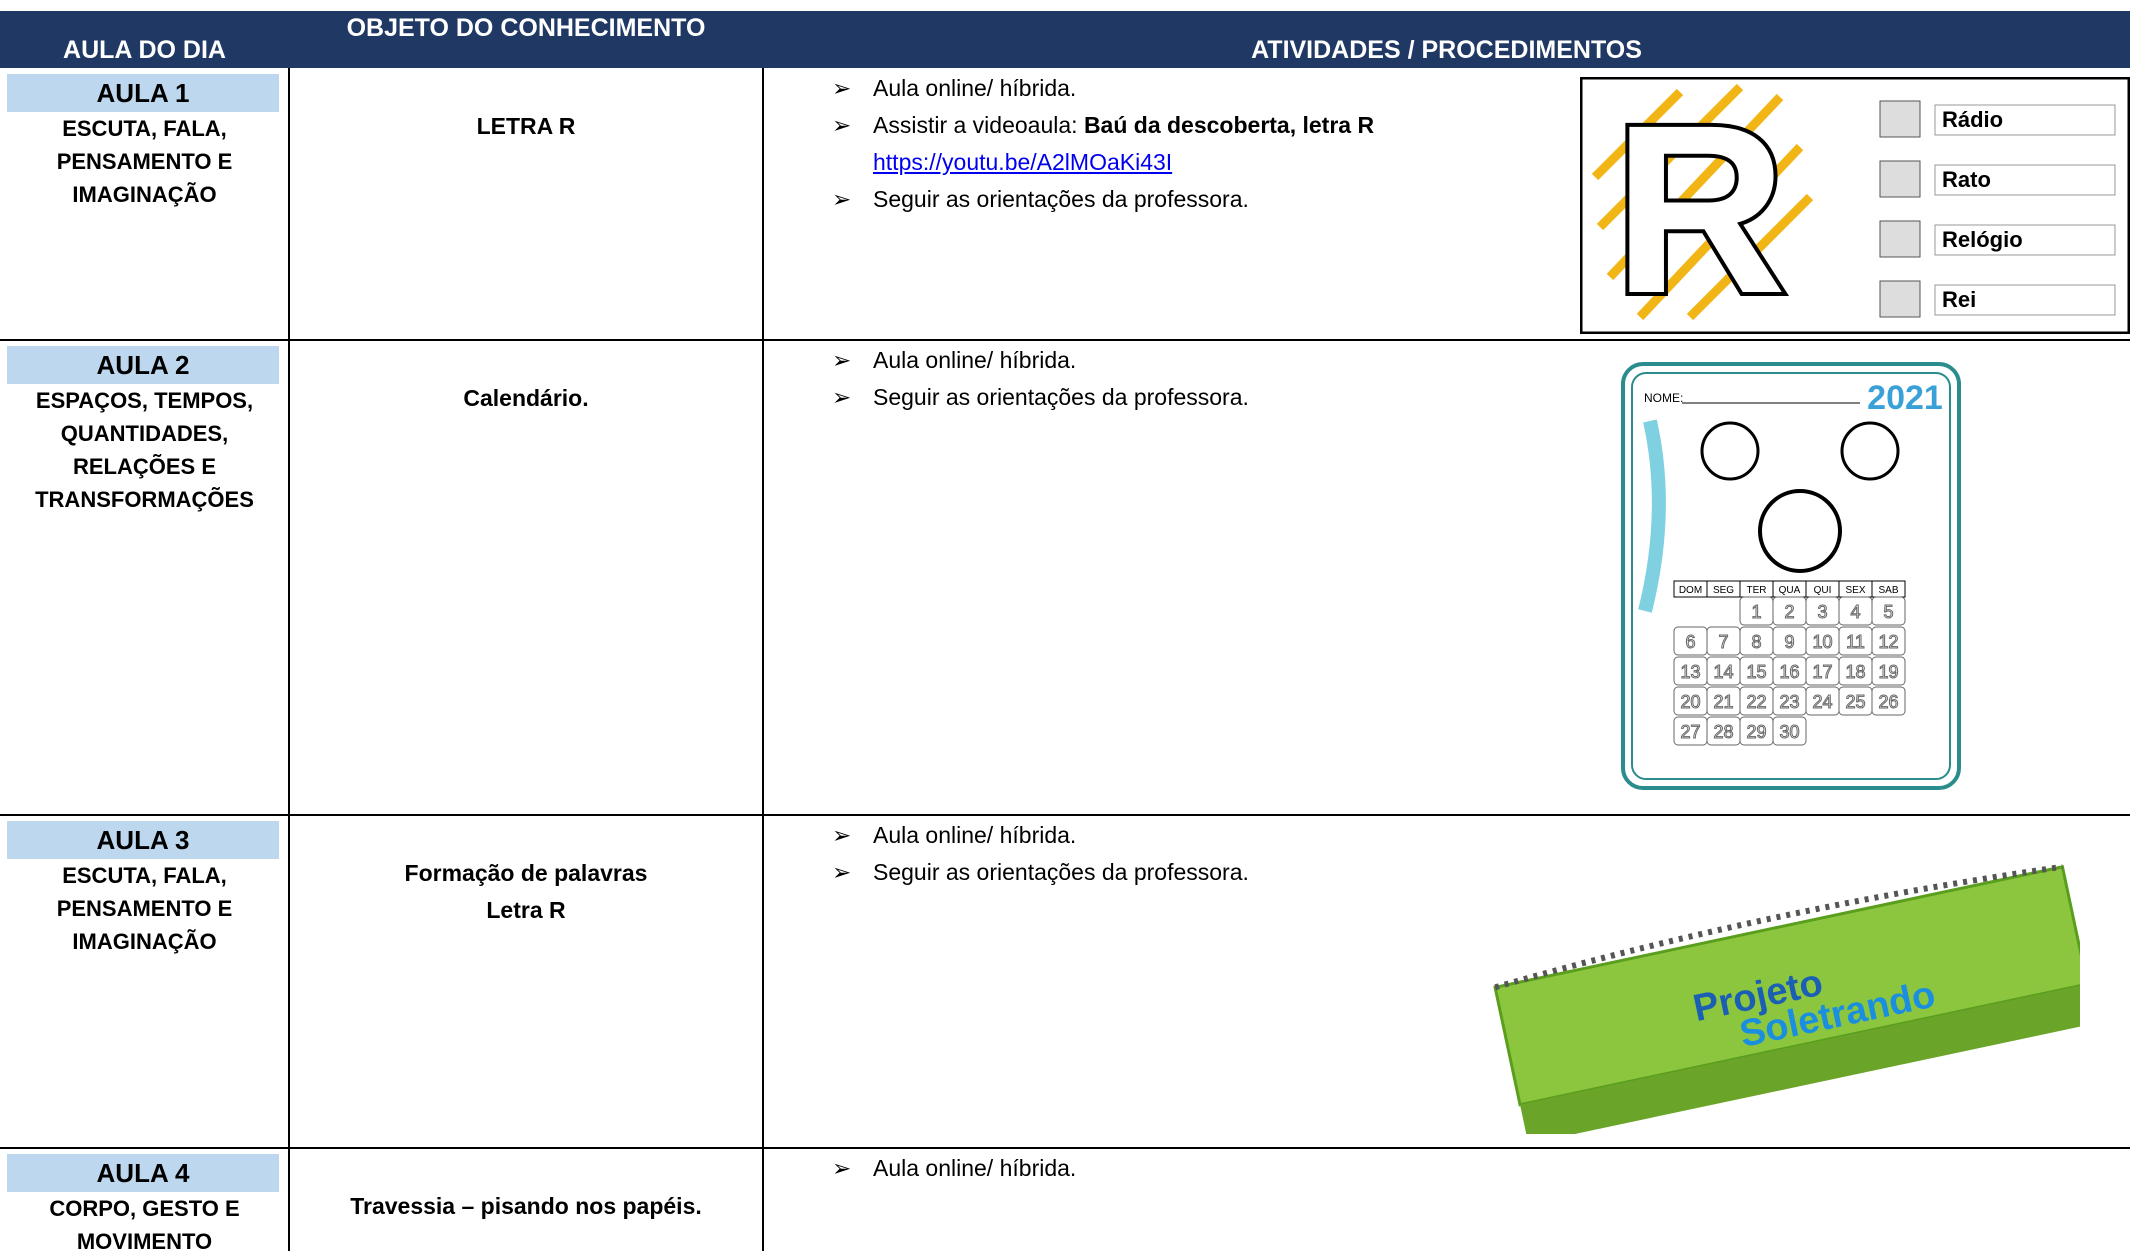  What do you see at coordinates (1756, 642) in the screenshot?
I see `date: 8` at bounding box center [1756, 642].